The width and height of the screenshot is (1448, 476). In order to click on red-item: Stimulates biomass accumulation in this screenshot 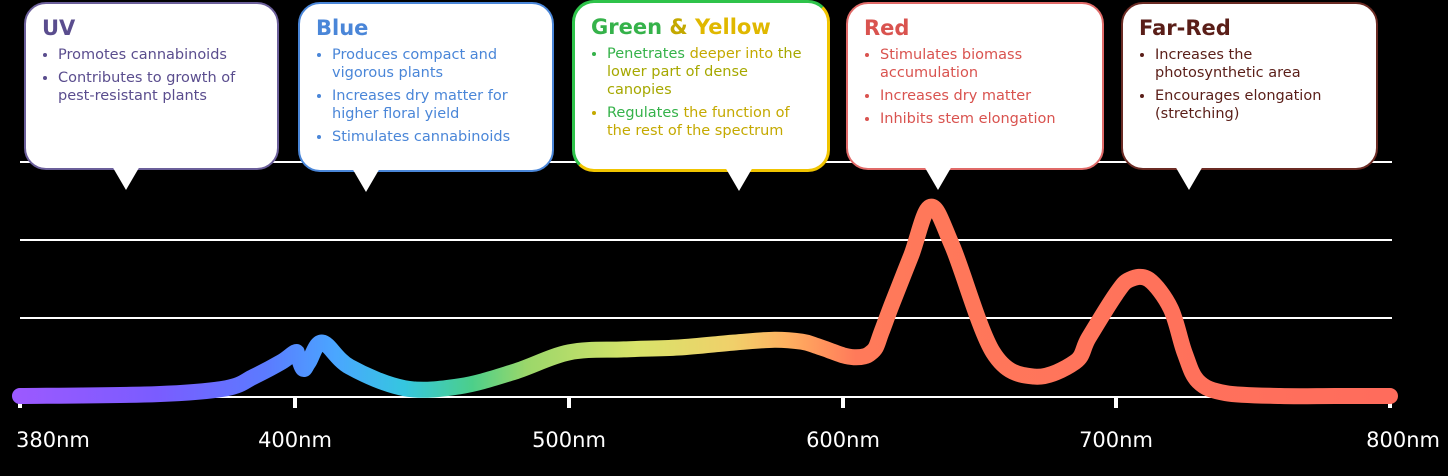, I will do `click(984, 64)`.